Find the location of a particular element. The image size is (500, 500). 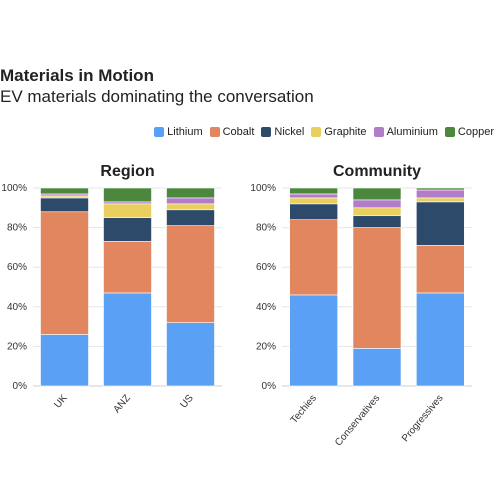

bar-community-techies-aluminium is located at coordinates (313, 196).